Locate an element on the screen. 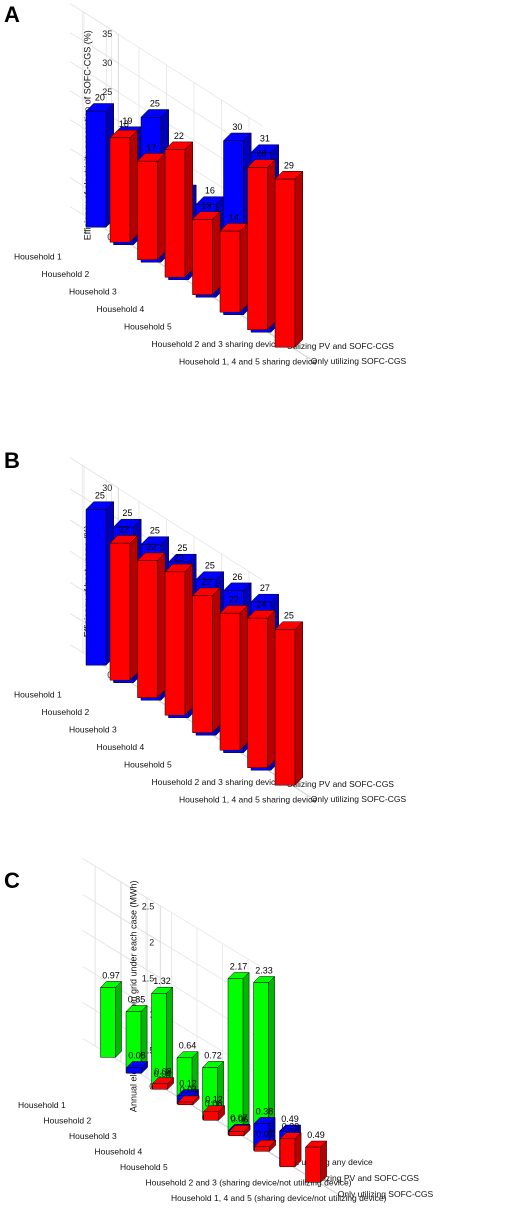 This screenshot has height=1220, width=512. bar: 24 is located at coordinates (261, 684).